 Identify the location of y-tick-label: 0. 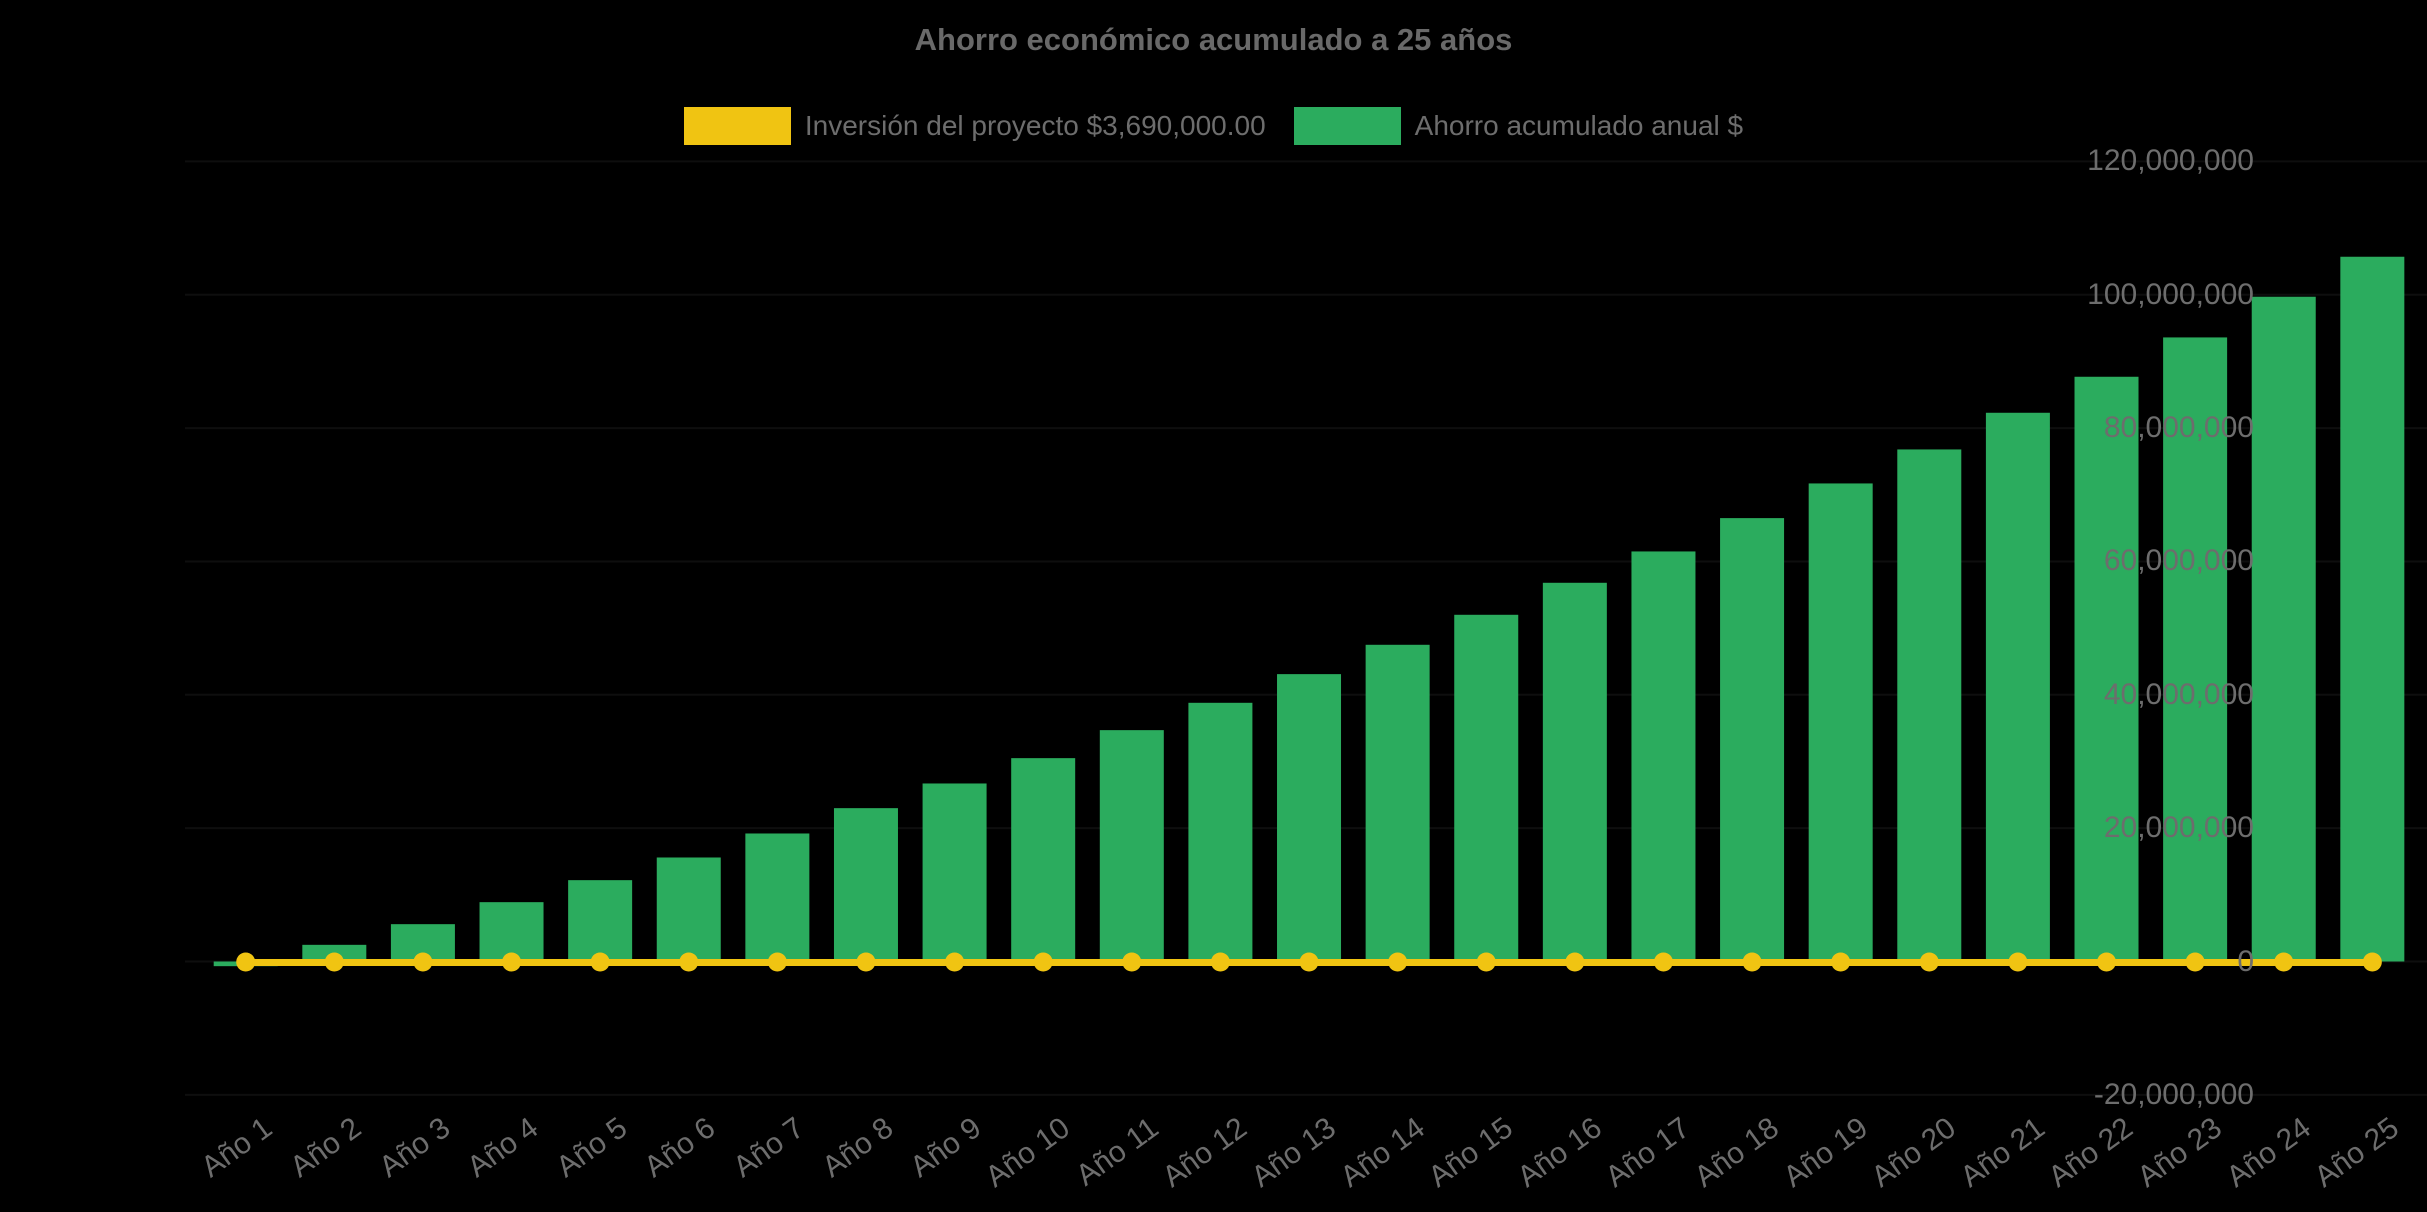
(2245, 961).